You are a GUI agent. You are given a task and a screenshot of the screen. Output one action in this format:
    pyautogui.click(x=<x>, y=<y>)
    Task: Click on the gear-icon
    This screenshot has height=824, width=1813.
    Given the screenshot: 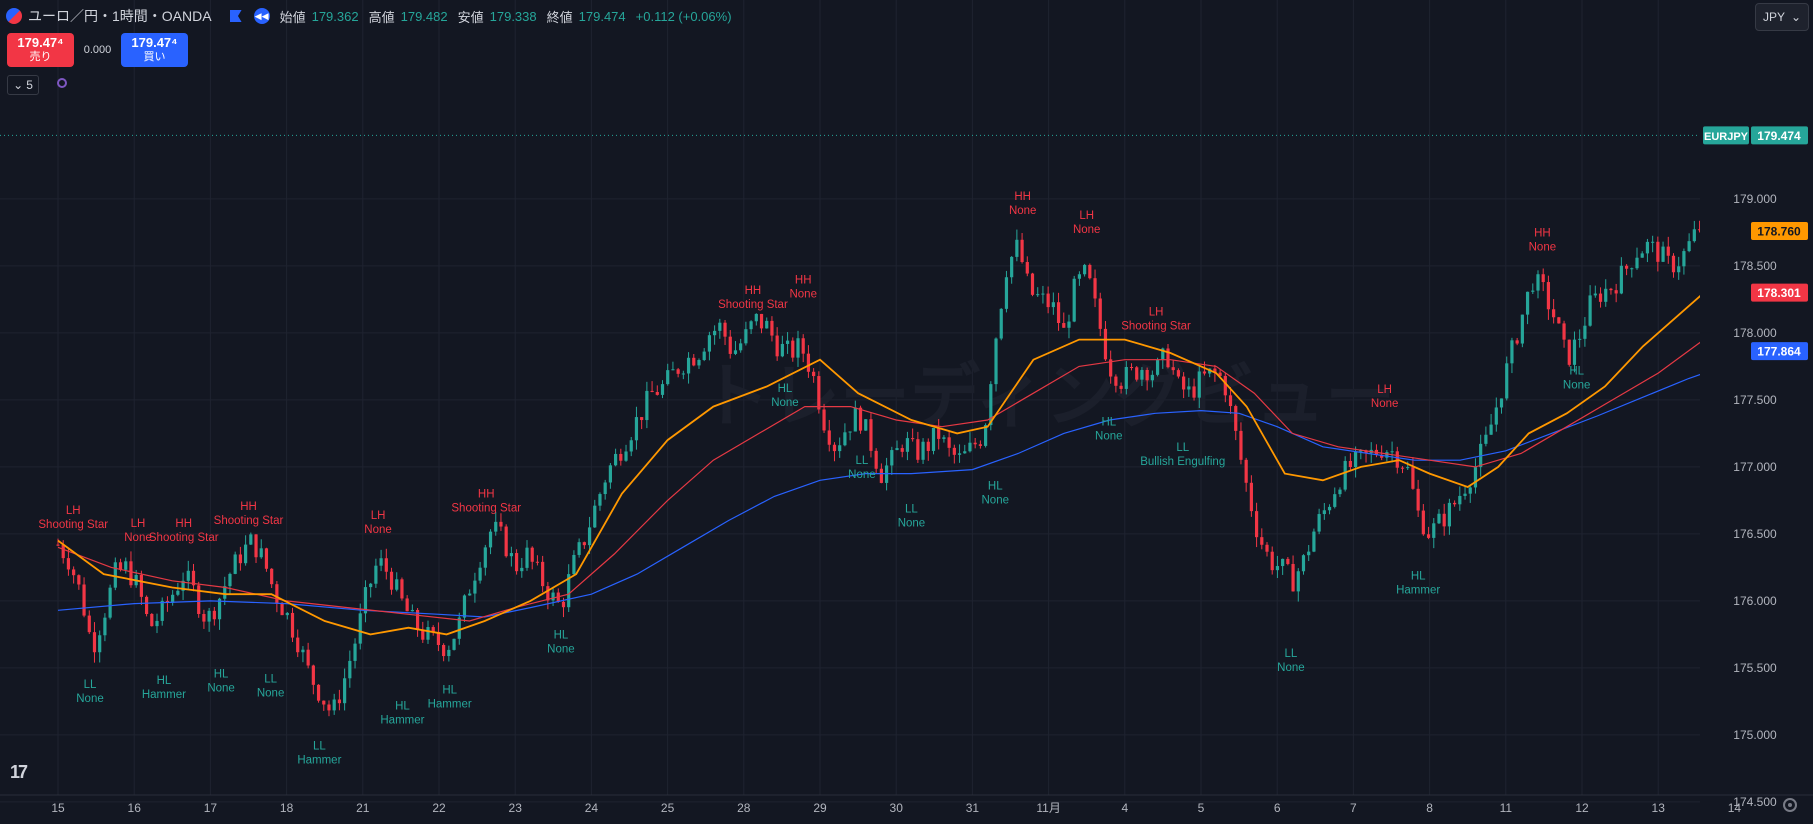 What is the action you would take?
    pyautogui.click(x=1790, y=805)
    